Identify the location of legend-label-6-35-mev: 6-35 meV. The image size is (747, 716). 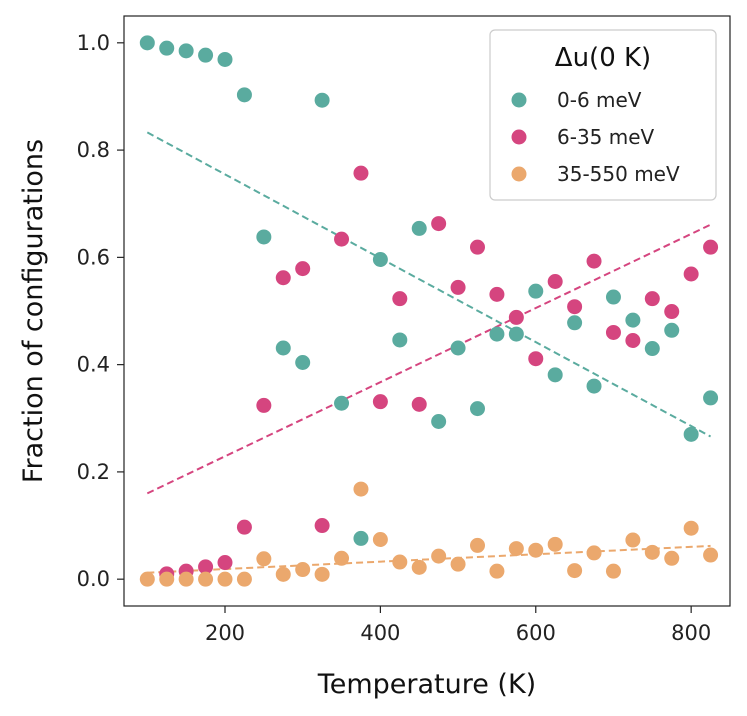
(606, 137).